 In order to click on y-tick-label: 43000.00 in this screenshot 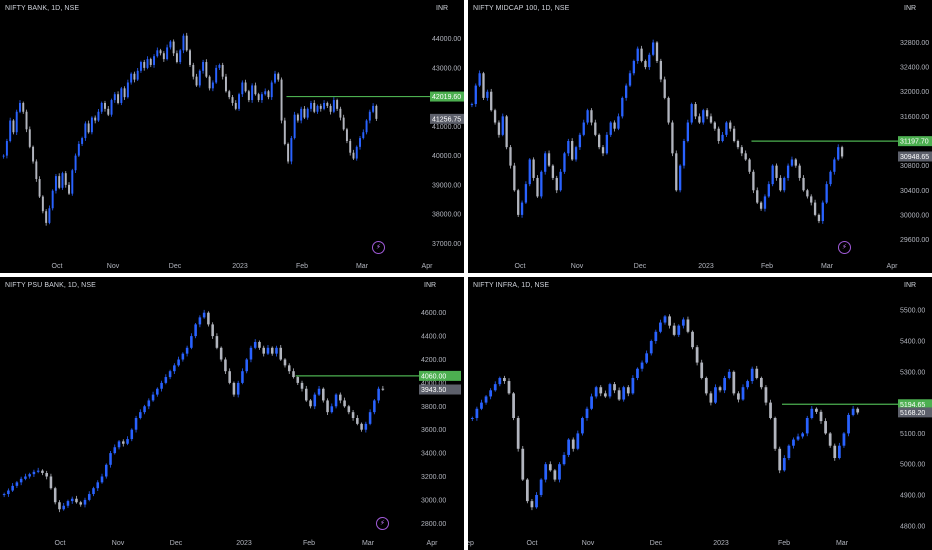, I will do `click(446, 68)`.